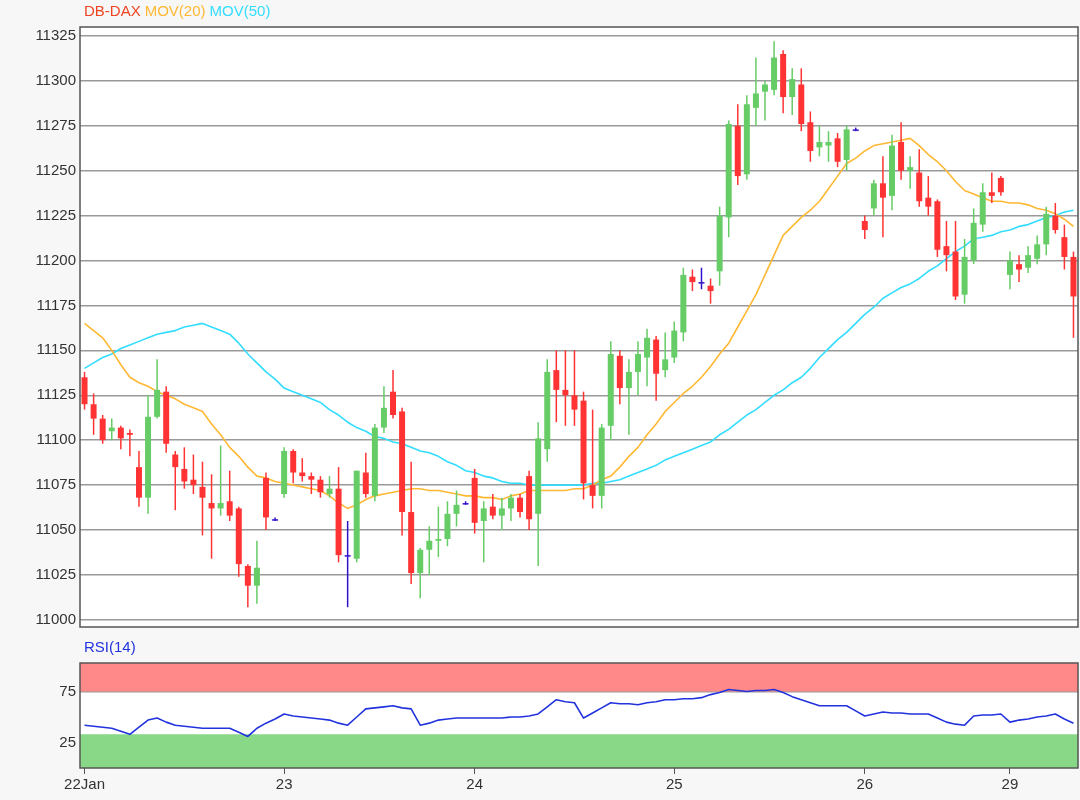 This screenshot has width=1080, height=800. What do you see at coordinates (67, 741) in the screenshot?
I see `y-tick-label: 25` at bounding box center [67, 741].